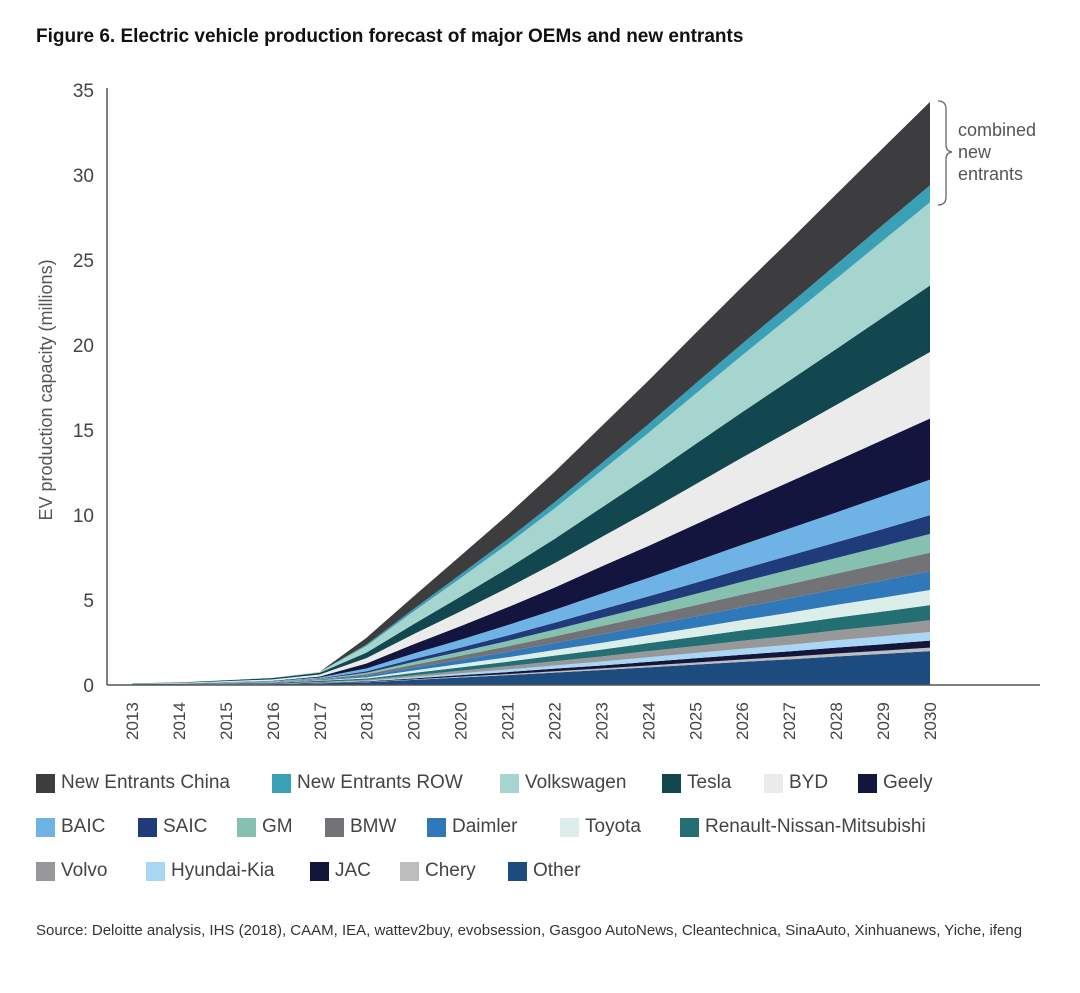 The width and height of the screenshot is (1080, 993). Describe the element at coordinates (990, 174) in the screenshot. I see `annotation-line-3: entrants` at that location.